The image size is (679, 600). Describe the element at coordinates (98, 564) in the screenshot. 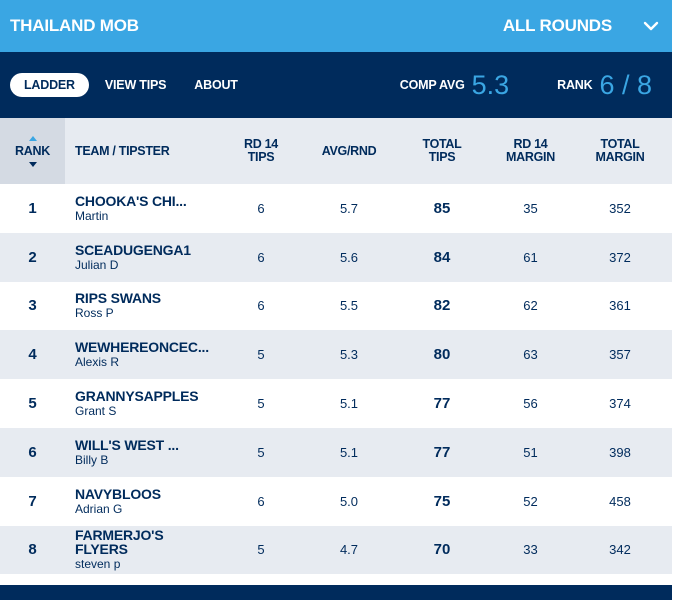

I see `tipster-name: steven p` at that location.